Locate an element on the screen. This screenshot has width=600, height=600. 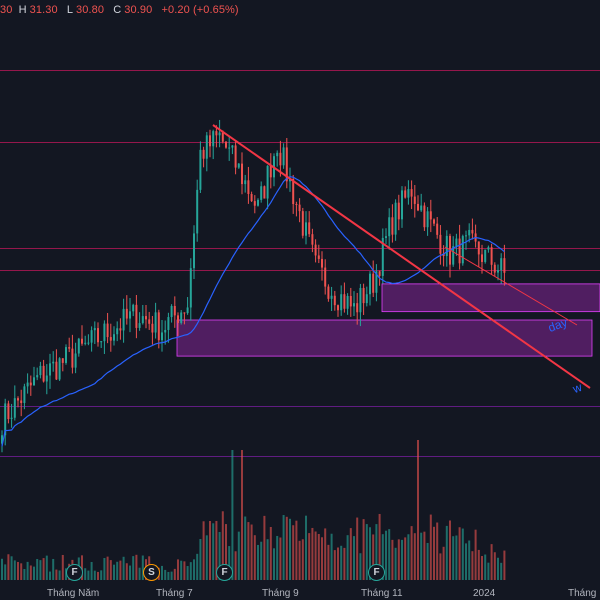
open-value: 30 is located at coordinates (6, 10).